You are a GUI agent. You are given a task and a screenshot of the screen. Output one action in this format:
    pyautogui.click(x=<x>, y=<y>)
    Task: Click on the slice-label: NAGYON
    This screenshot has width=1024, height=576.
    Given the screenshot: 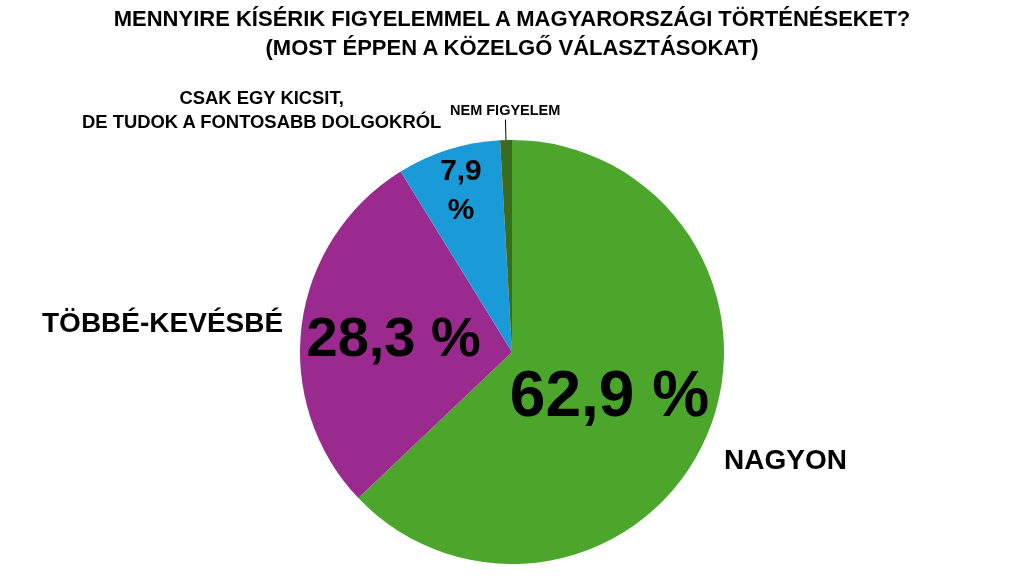 What is the action you would take?
    pyautogui.click(x=785, y=459)
    